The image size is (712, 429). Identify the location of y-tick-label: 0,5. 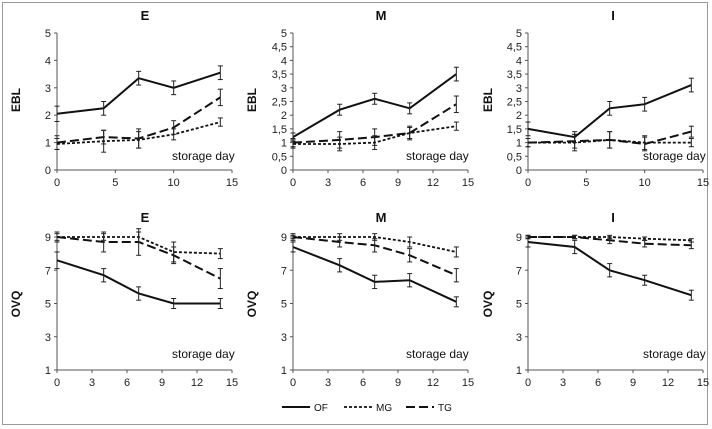
(514, 157).